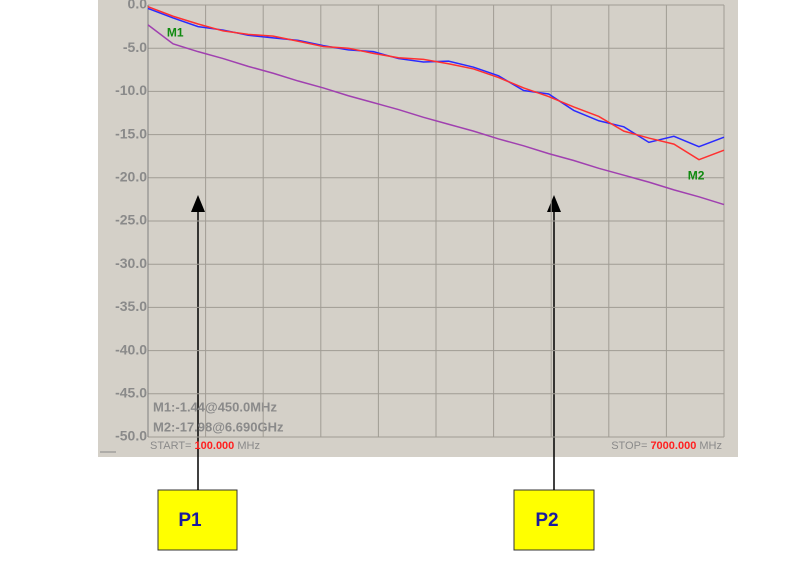 Image resolution: width=785 pixels, height=579 pixels. What do you see at coordinates (138, 6) in the screenshot?
I see `y-tick-label: 0.0` at bounding box center [138, 6].